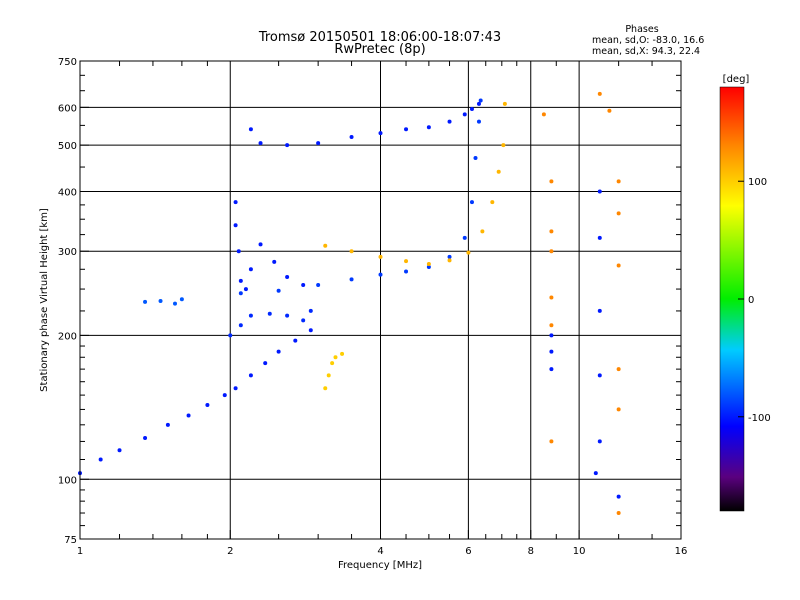  I want to click on x-tick-label: 10, so click(579, 551).